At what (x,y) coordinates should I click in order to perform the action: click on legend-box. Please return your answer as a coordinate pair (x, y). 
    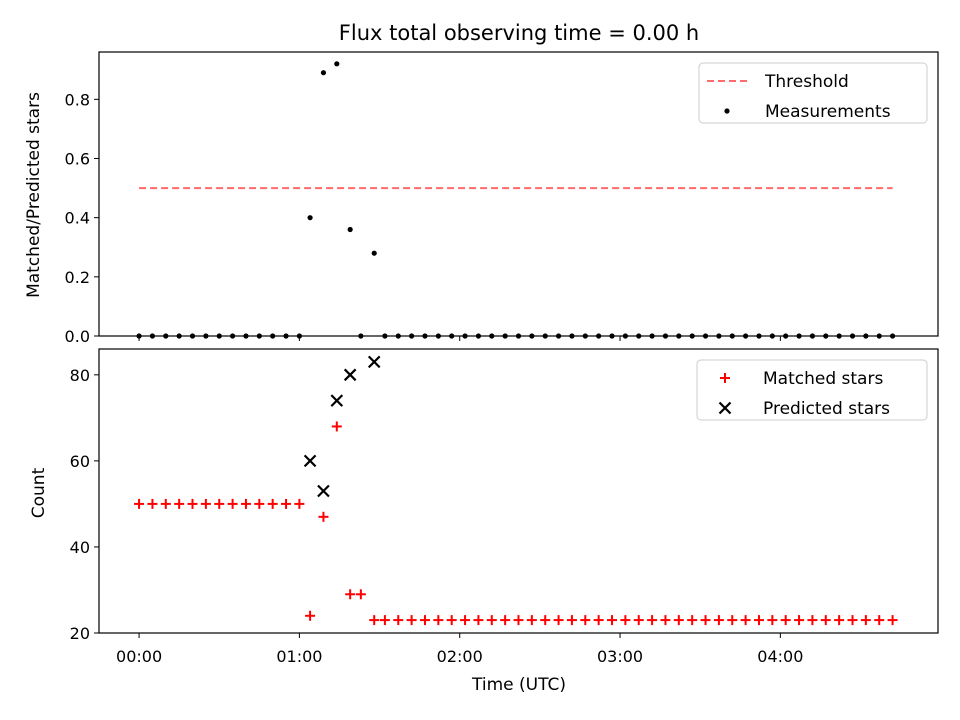
    Looking at the image, I should click on (813, 93).